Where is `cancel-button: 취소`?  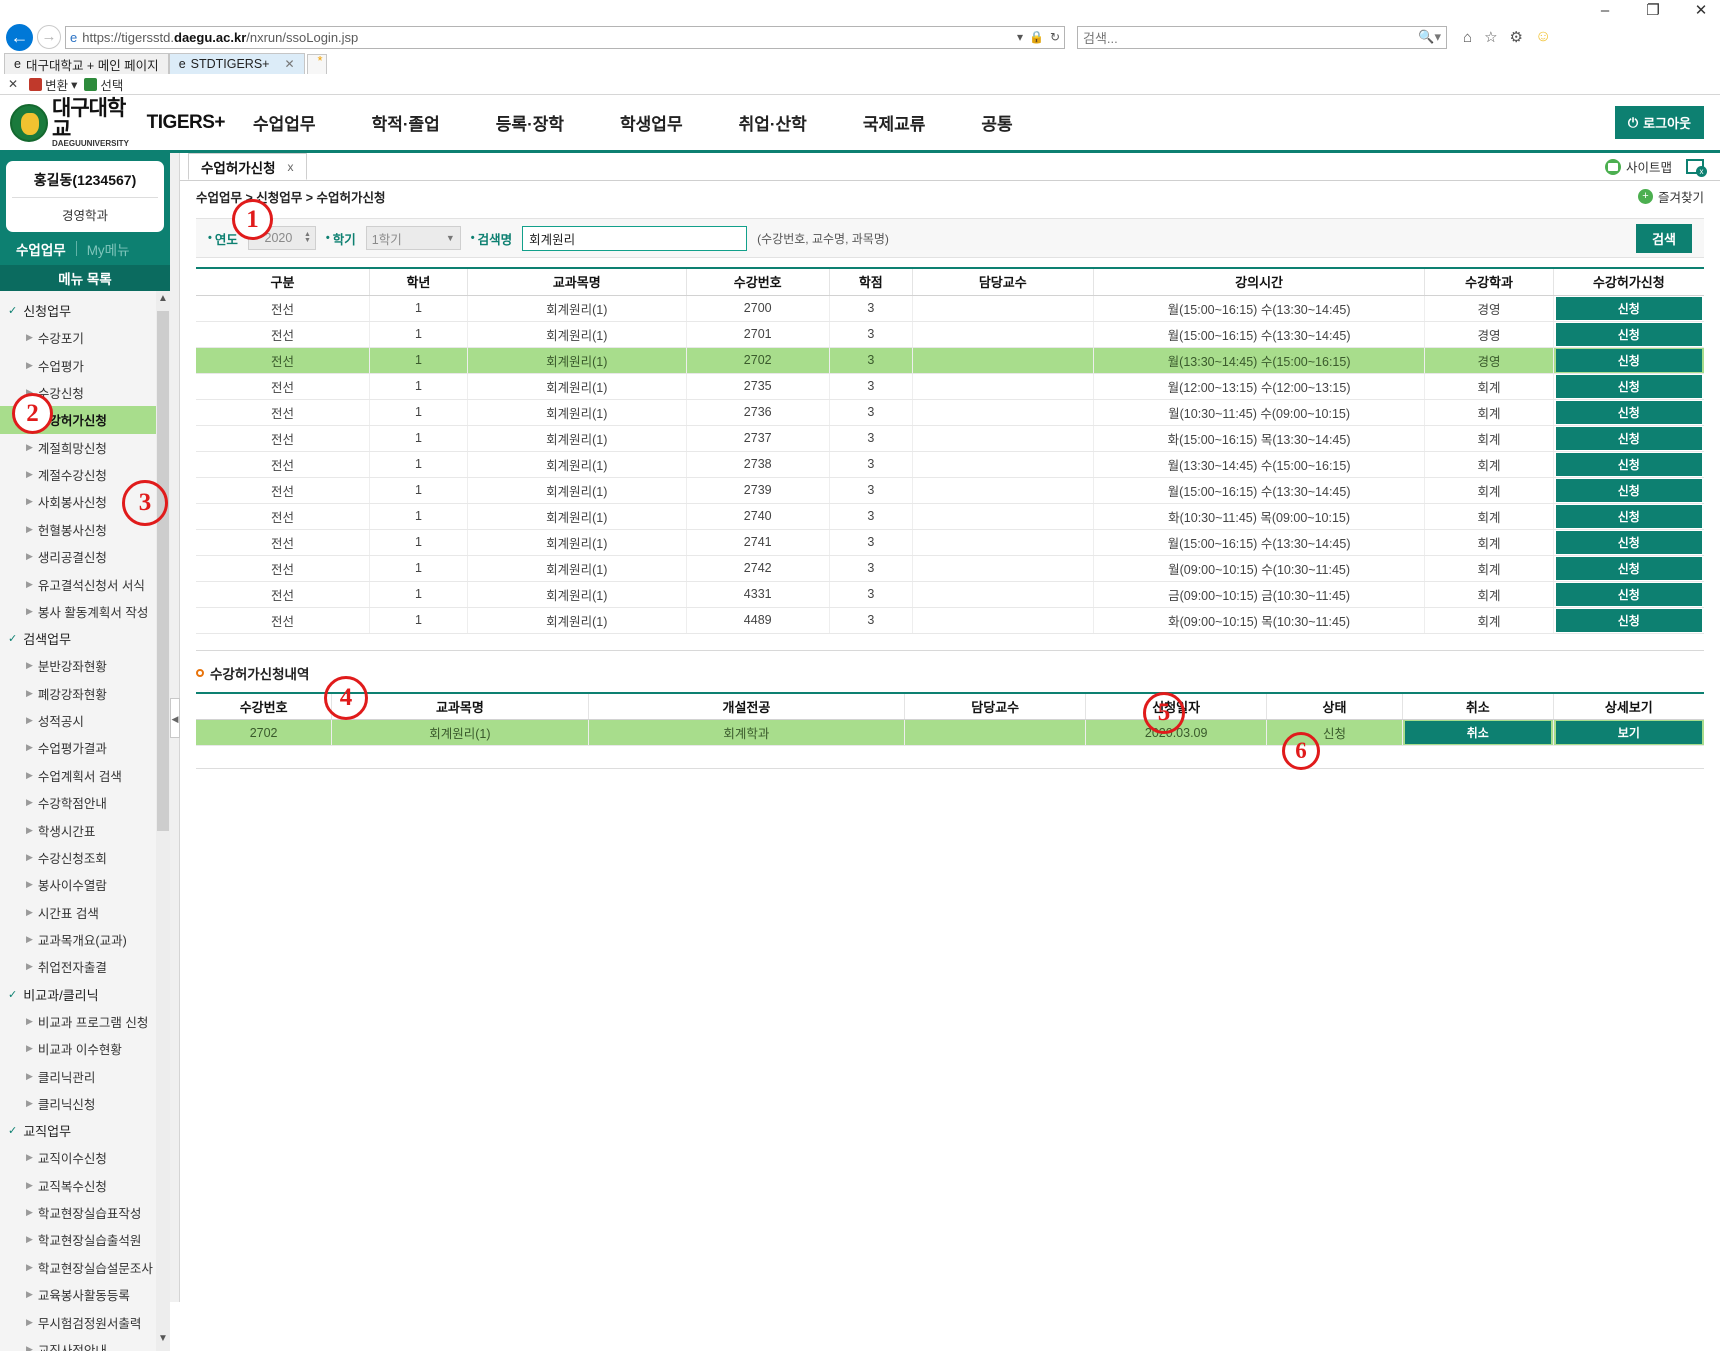
cancel-button: 취소 is located at coordinates (1477, 732).